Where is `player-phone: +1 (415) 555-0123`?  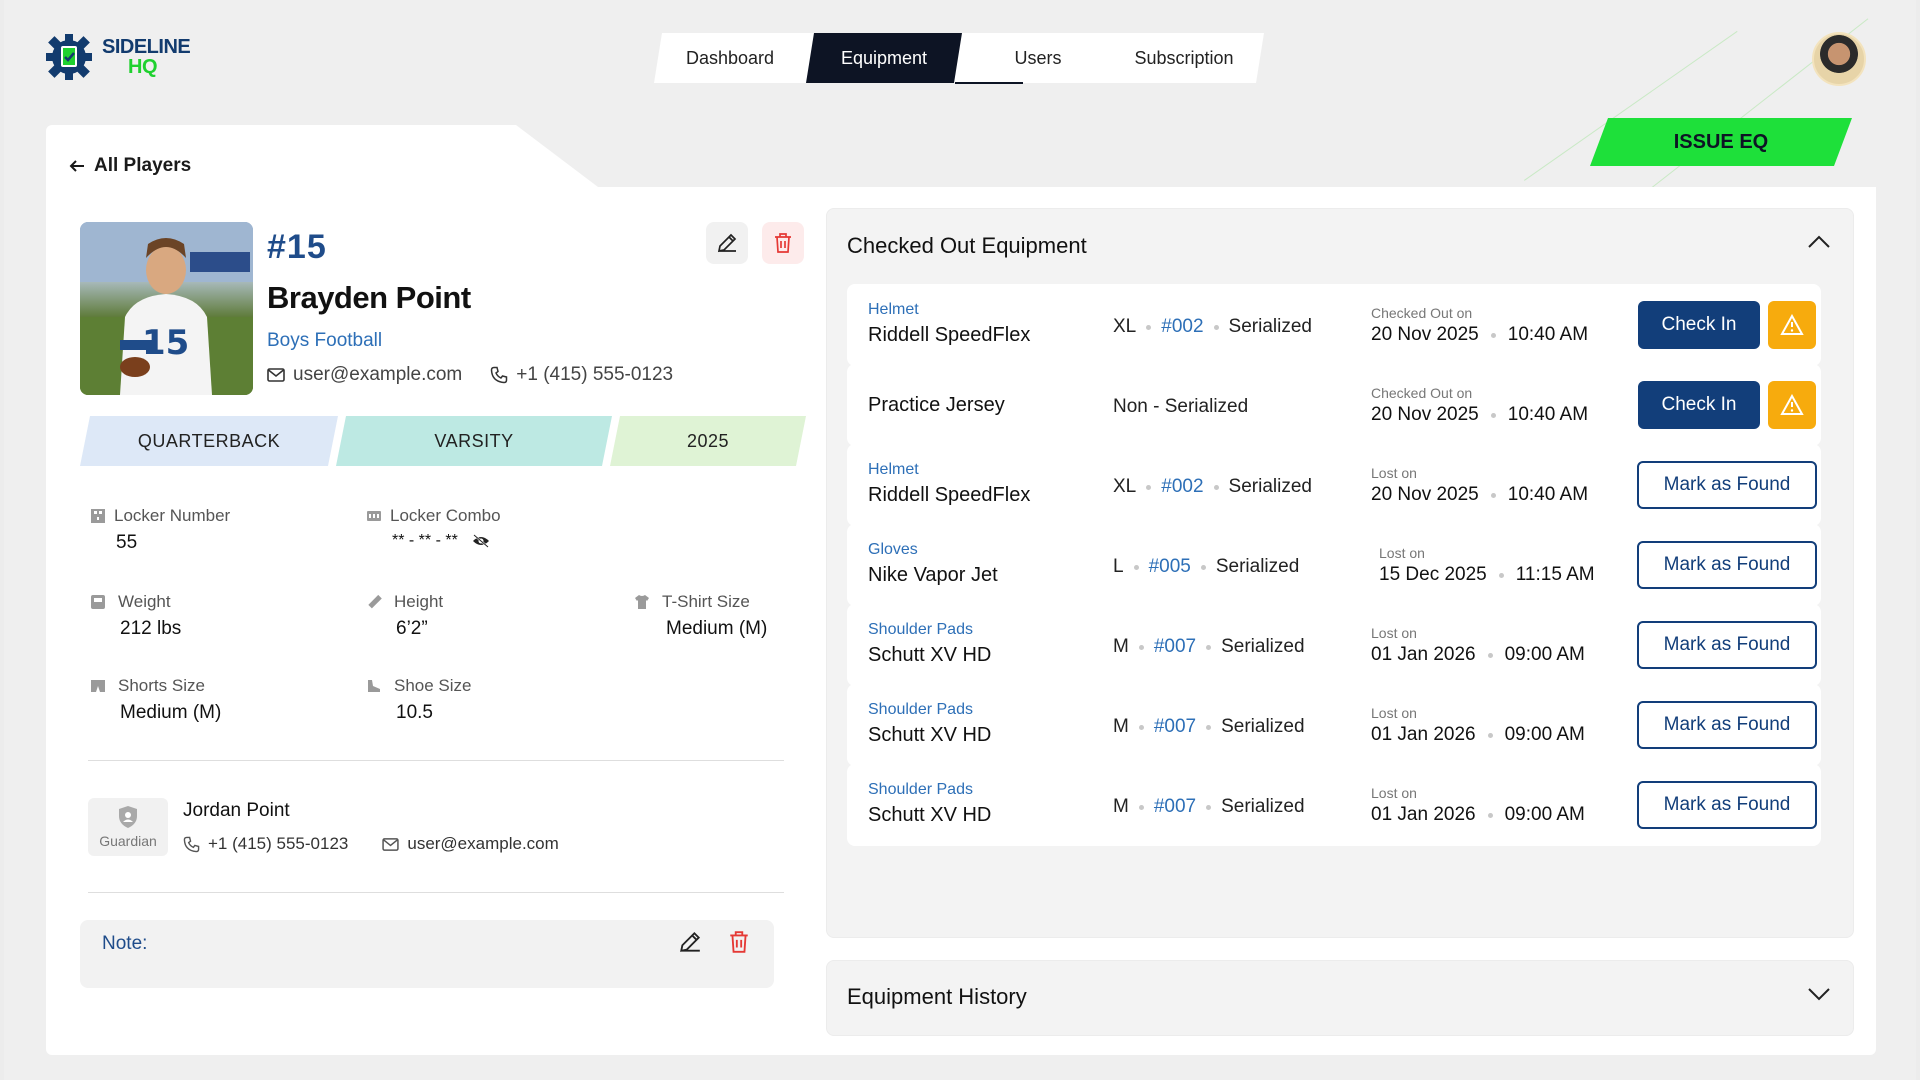
player-phone: +1 (415) 555-0123 is located at coordinates (595, 374).